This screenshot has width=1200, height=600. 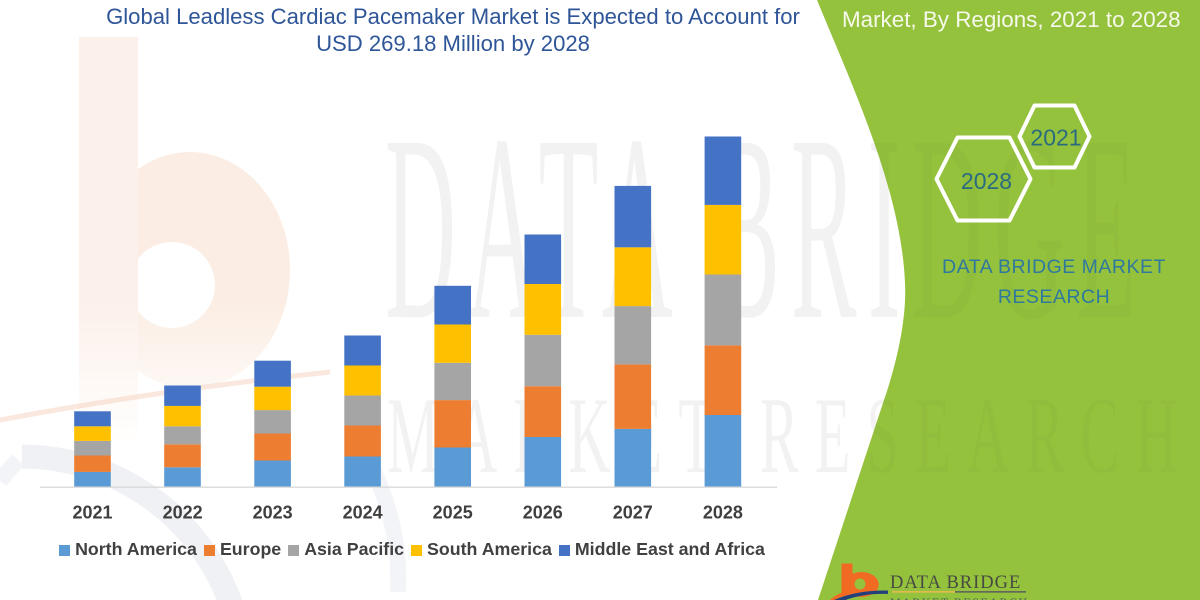 I want to click on svg-text: 2022, so click(x=183, y=513).